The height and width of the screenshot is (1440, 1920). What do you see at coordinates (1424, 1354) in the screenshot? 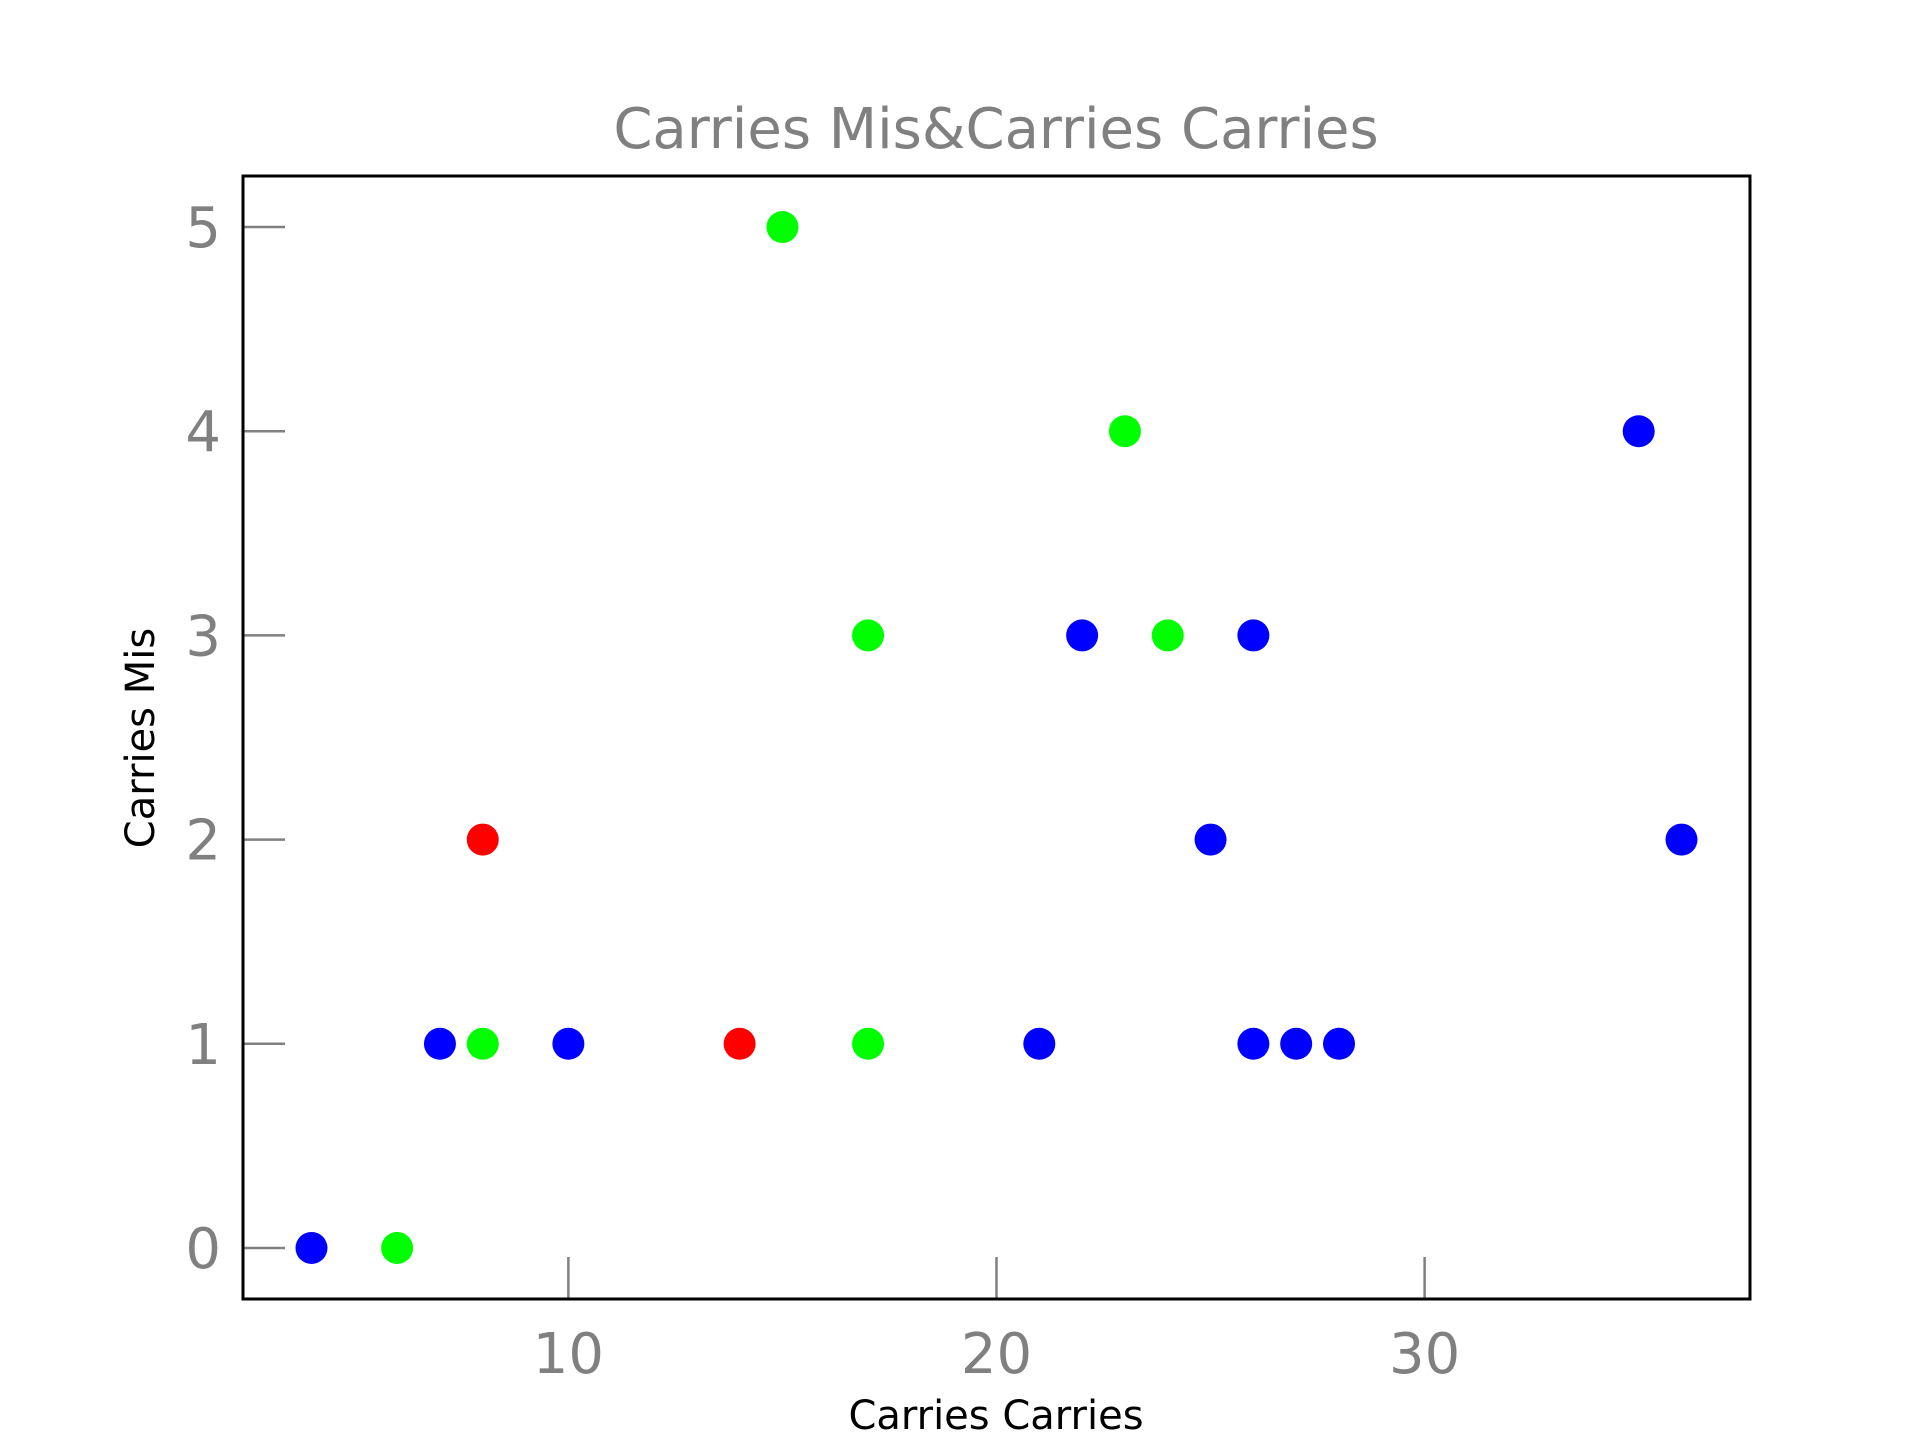
I see `x-tick-label: 30` at bounding box center [1424, 1354].